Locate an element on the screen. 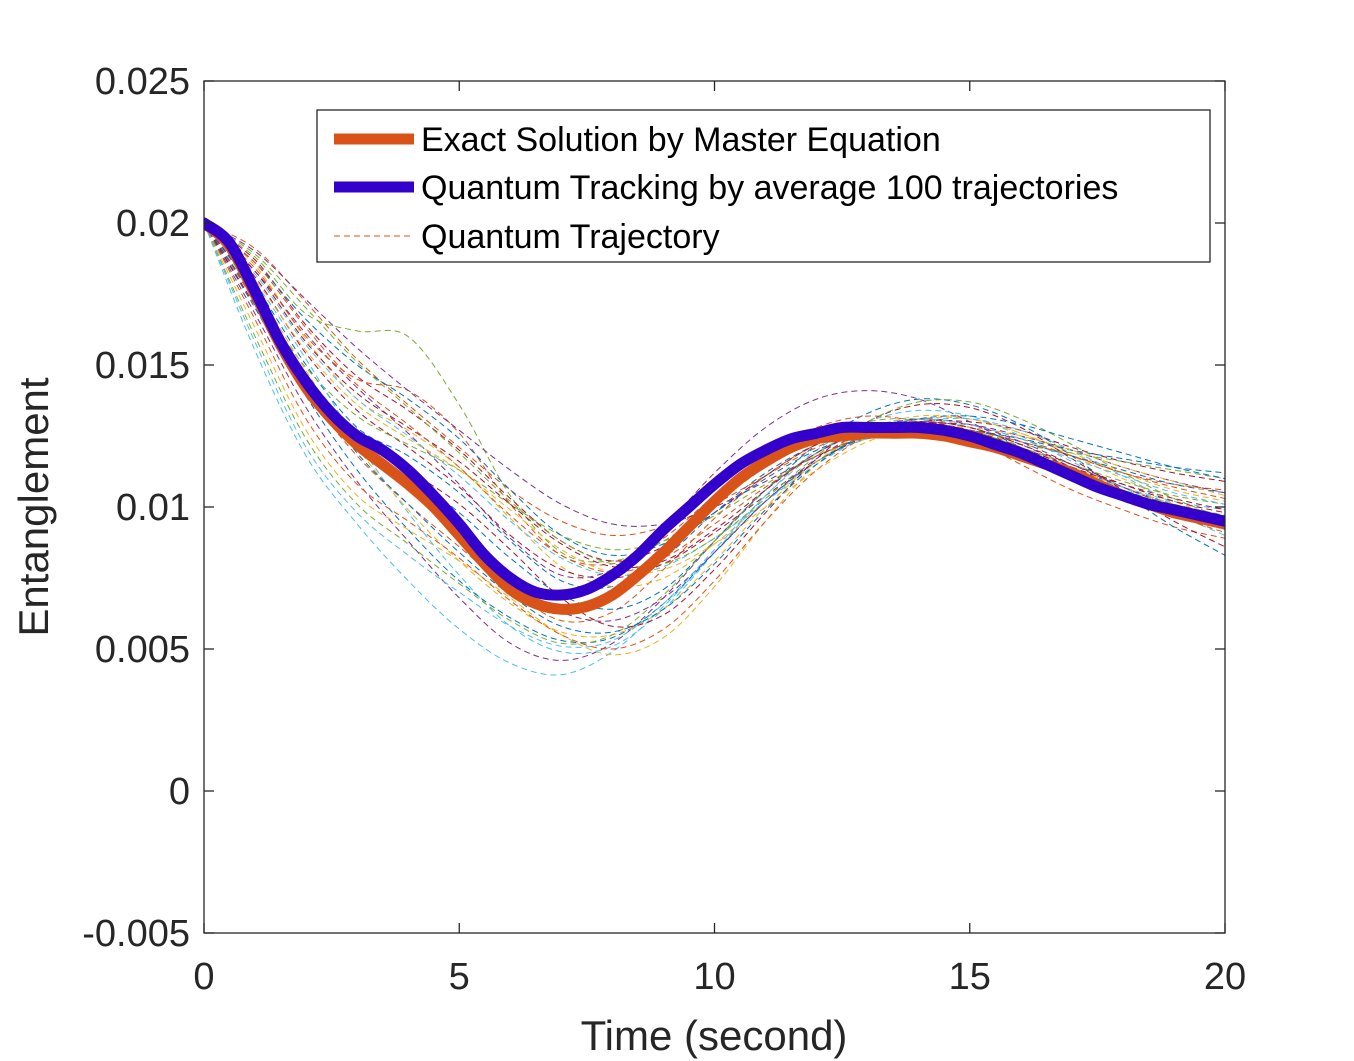 The image size is (1354, 1061). x-tick-label: 15 is located at coordinates (970, 977).